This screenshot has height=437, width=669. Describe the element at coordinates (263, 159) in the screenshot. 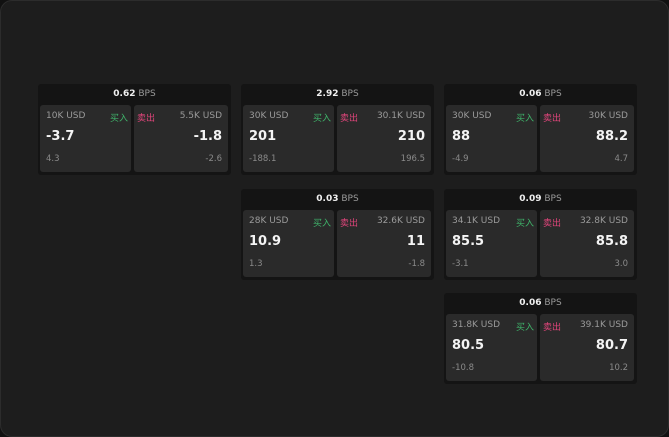

I see `bid-change: -188.1` at that location.